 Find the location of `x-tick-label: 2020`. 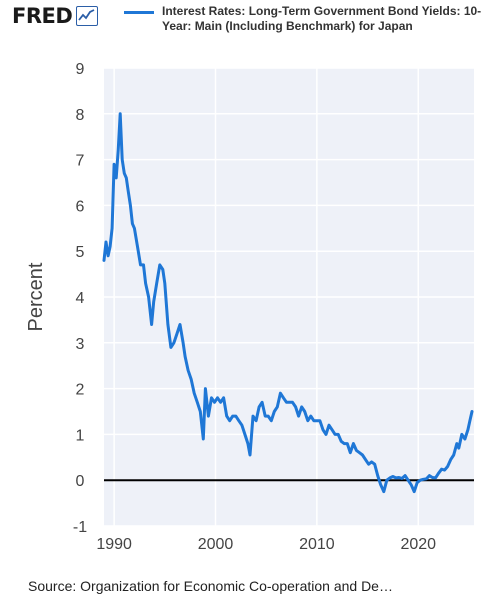

x-tick-label: 2020 is located at coordinates (418, 544).